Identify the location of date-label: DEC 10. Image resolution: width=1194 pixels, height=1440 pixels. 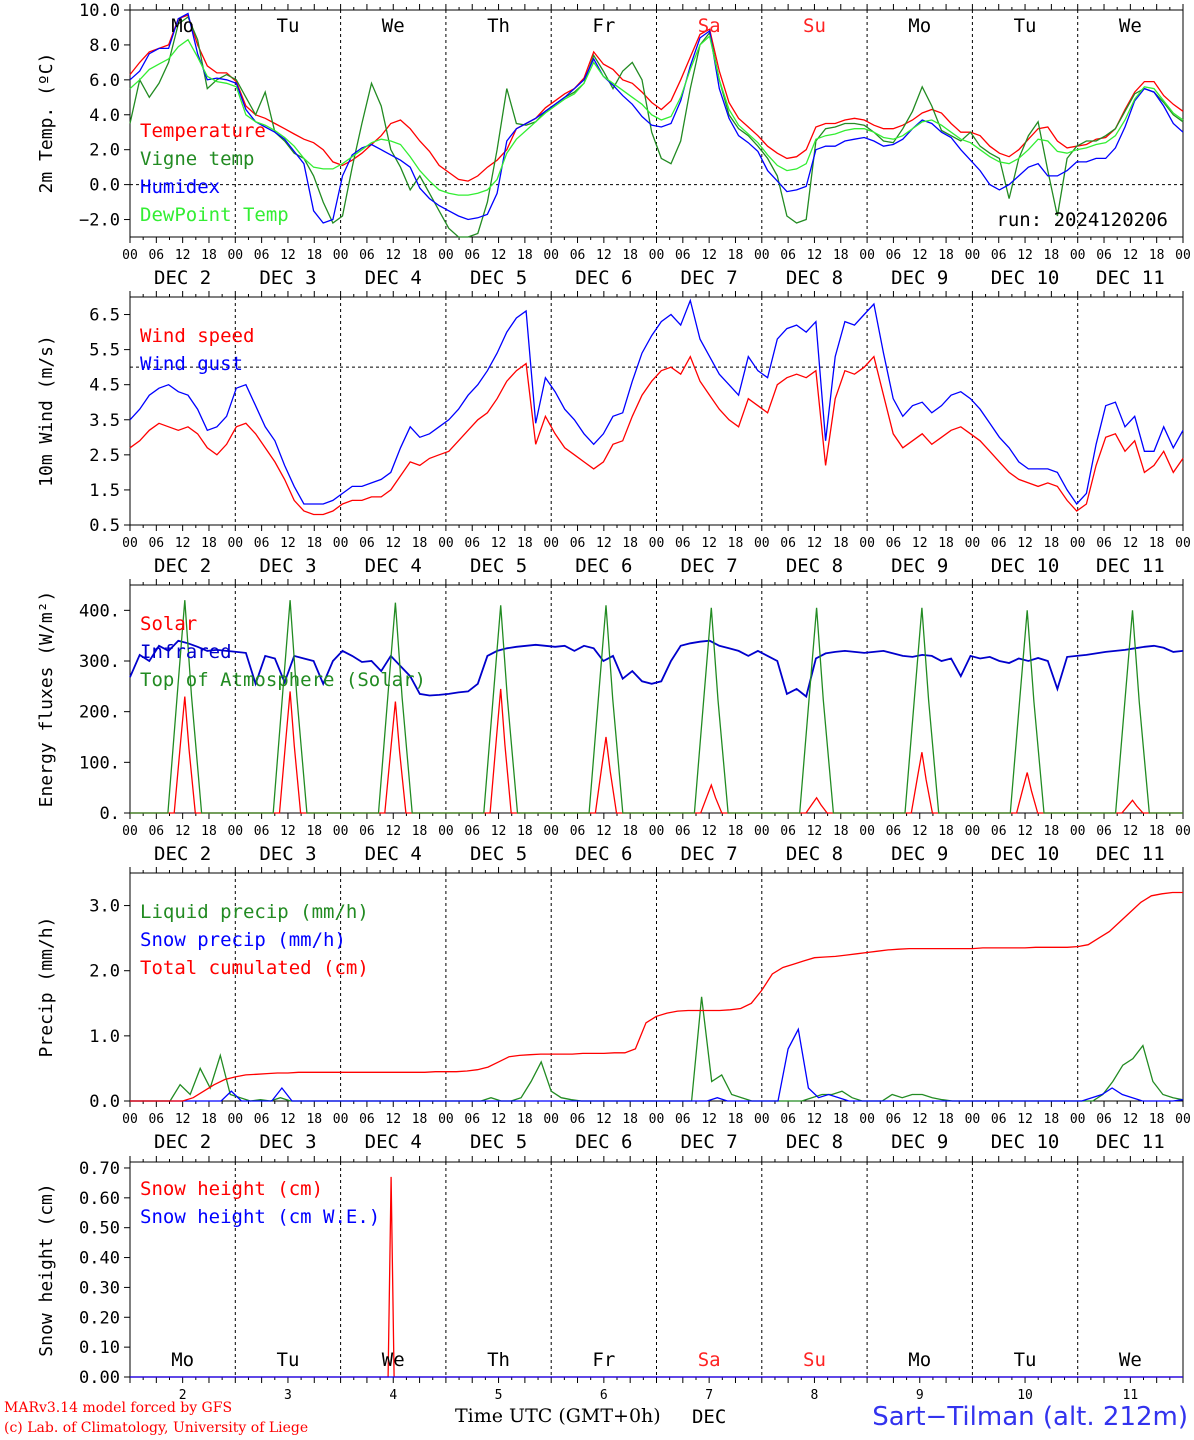
(1025, 566).